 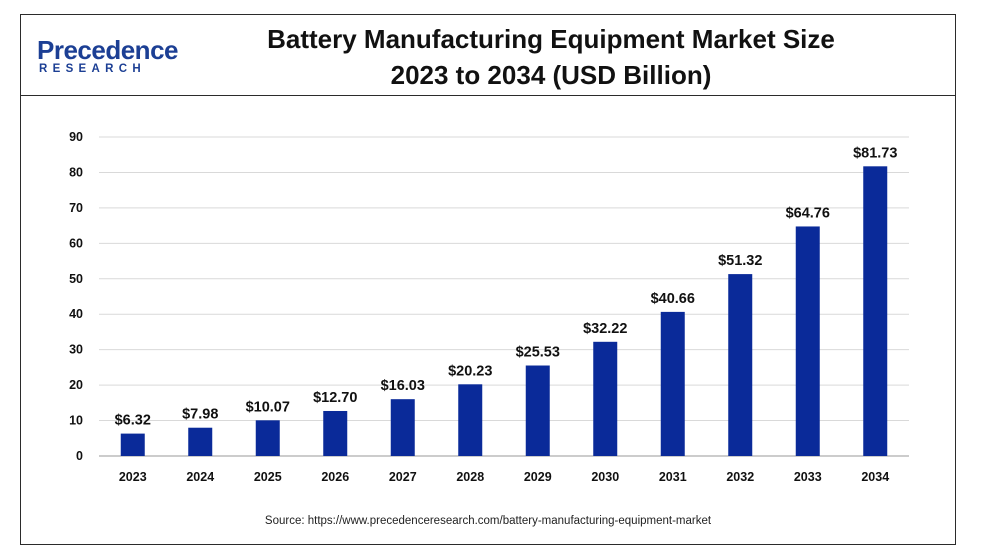 What do you see at coordinates (76, 421) in the screenshot?
I see `y-tick-label: 10` at bounding box center [76, 421].